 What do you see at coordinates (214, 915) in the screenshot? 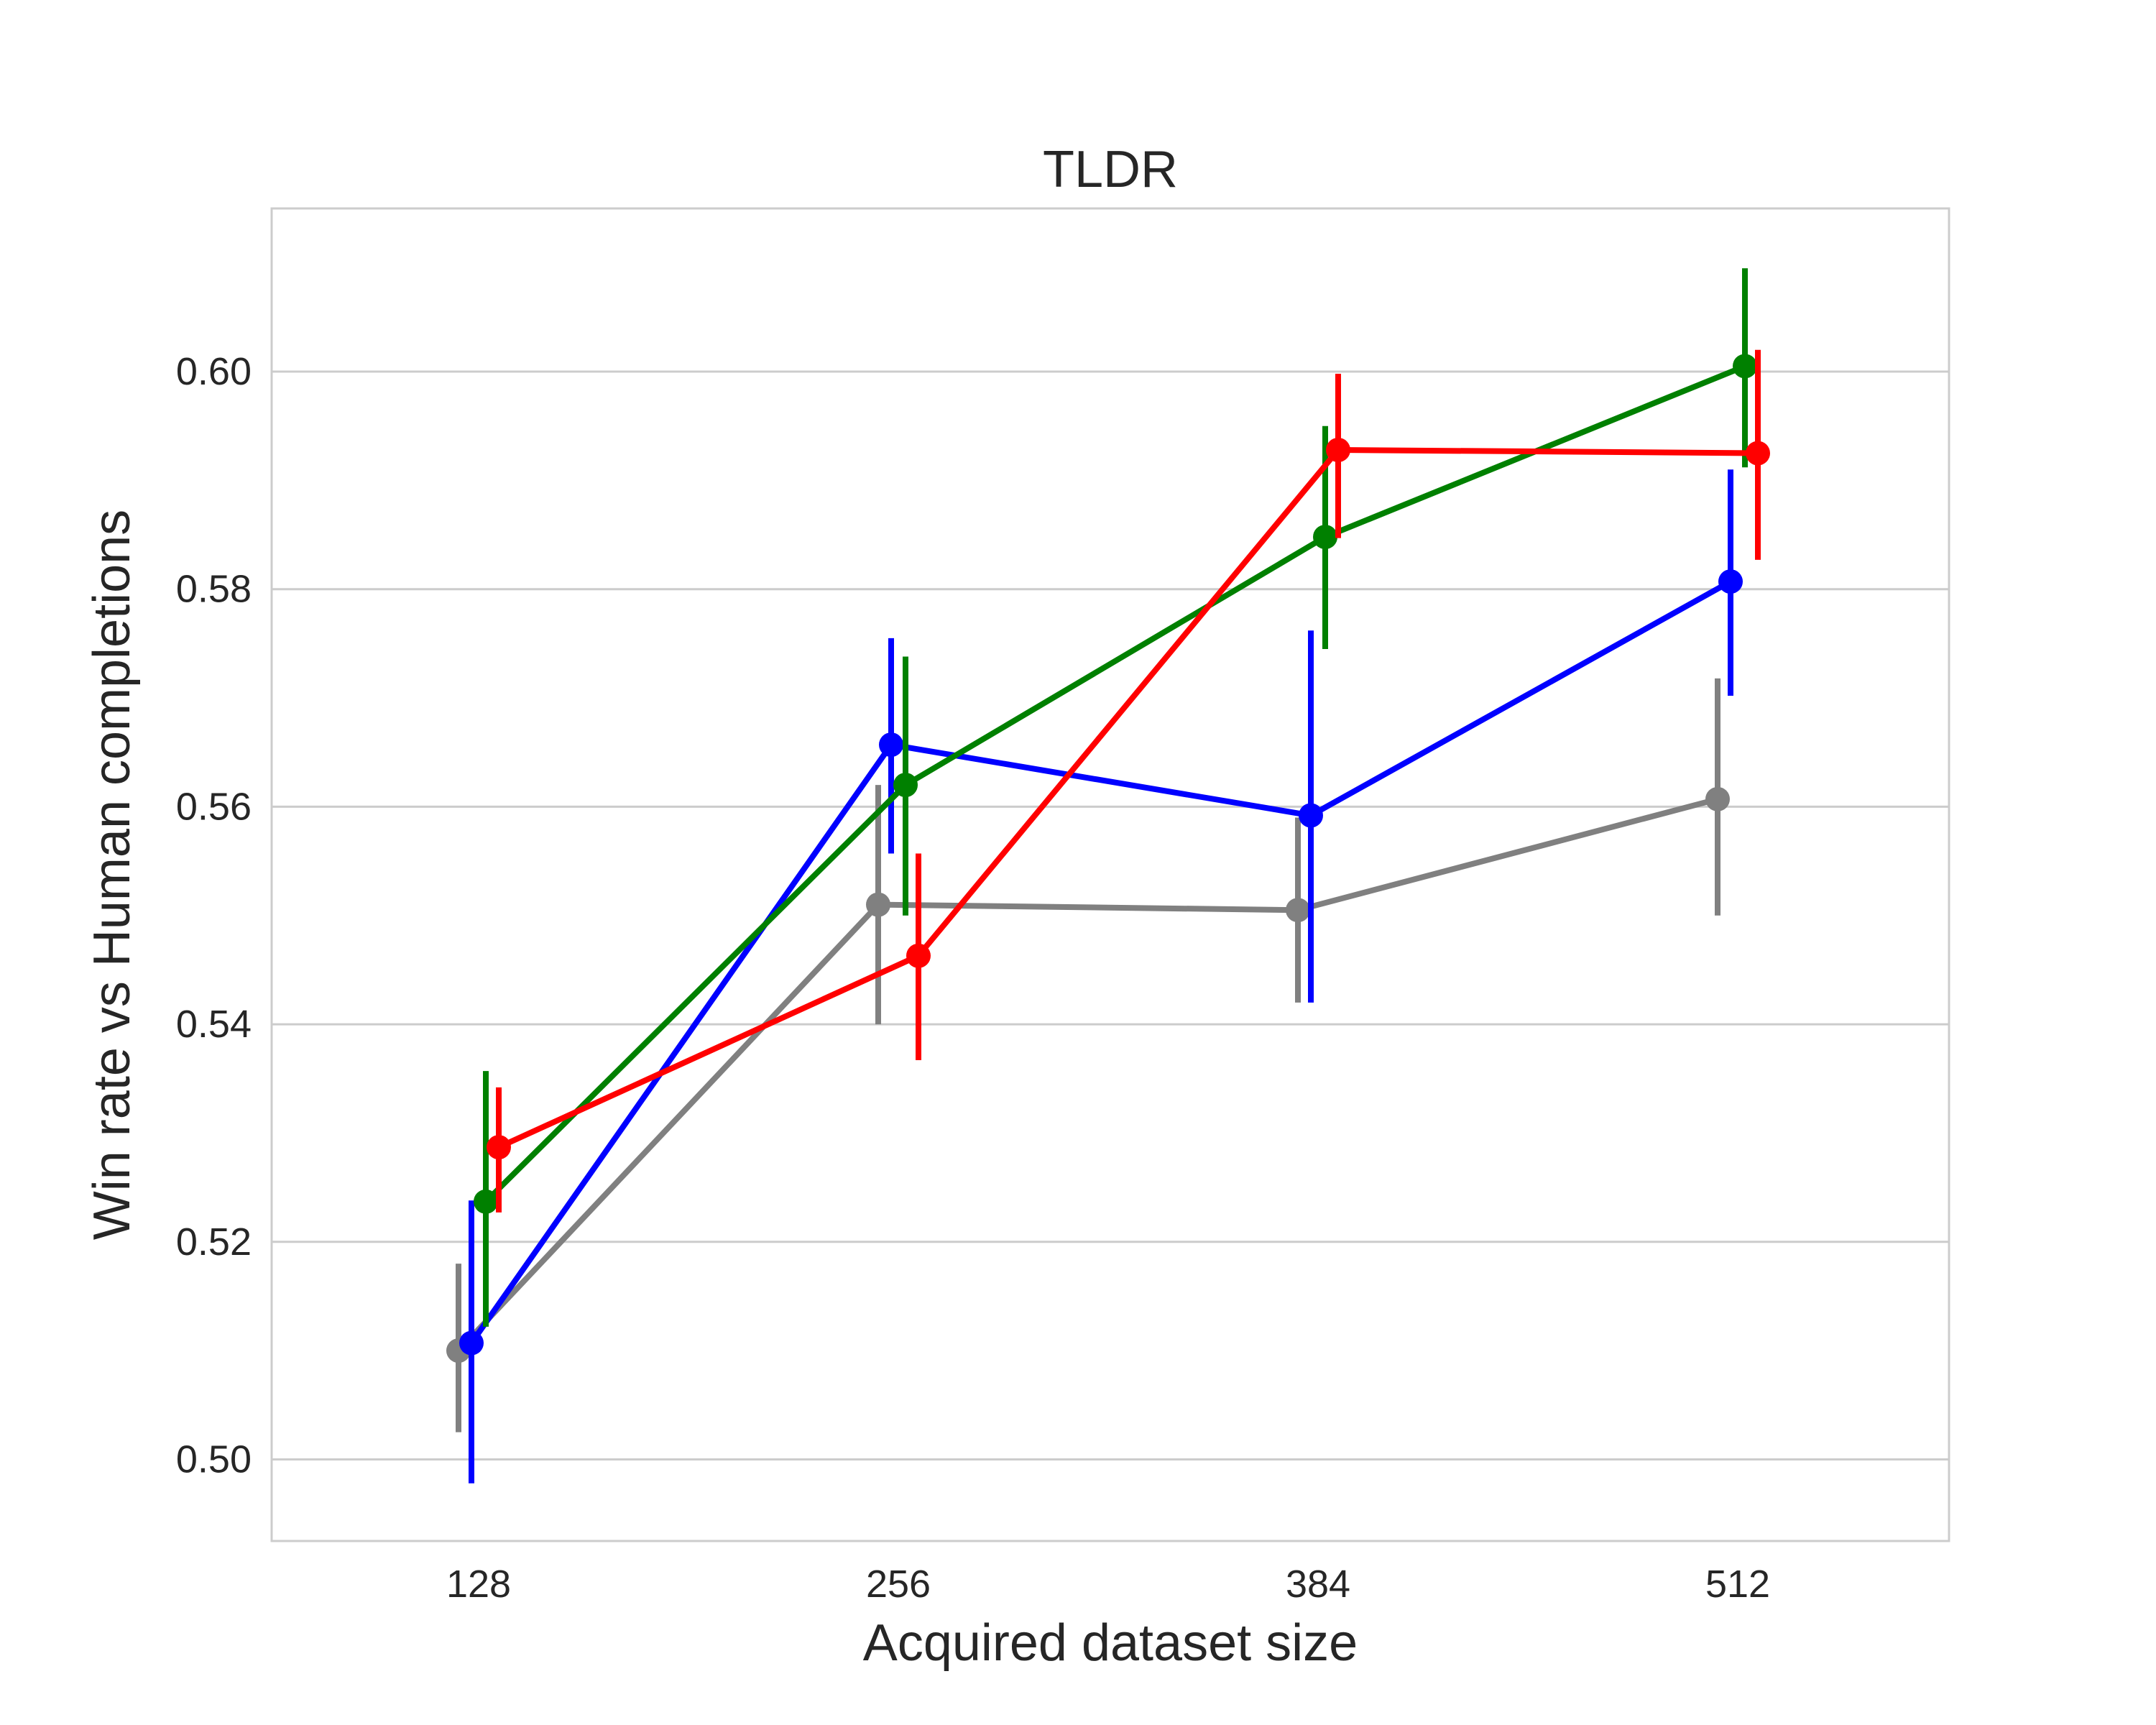
I see `y-tick-labels: 0.50 0.52 0.54 0.56 0.58 0.60` at bounding box center [214, 915].